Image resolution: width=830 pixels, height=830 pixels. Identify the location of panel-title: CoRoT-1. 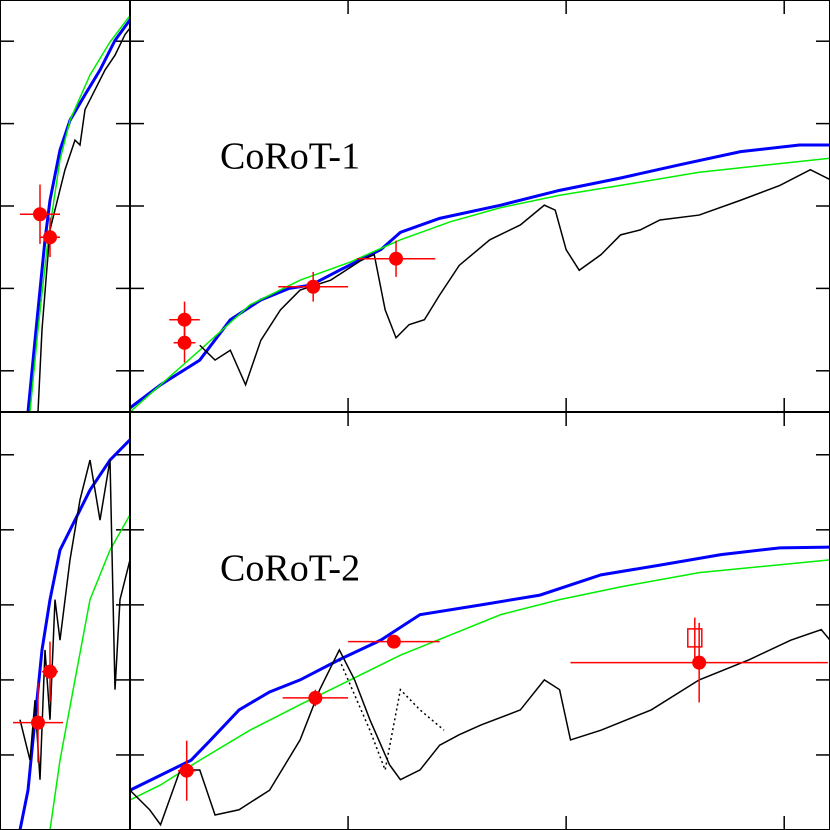
(290, 157).